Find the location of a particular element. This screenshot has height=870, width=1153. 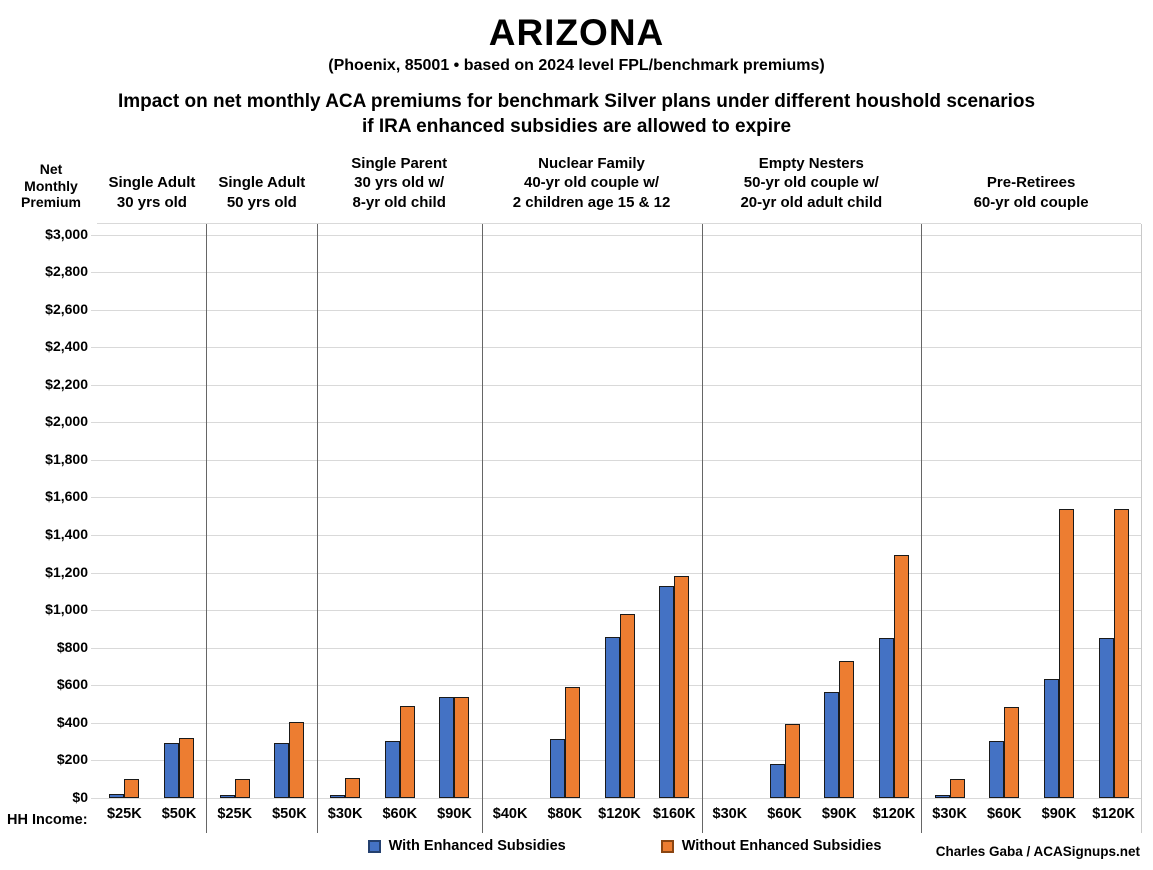

chart-title: ARIZONA is located at coordinates (576, 32).